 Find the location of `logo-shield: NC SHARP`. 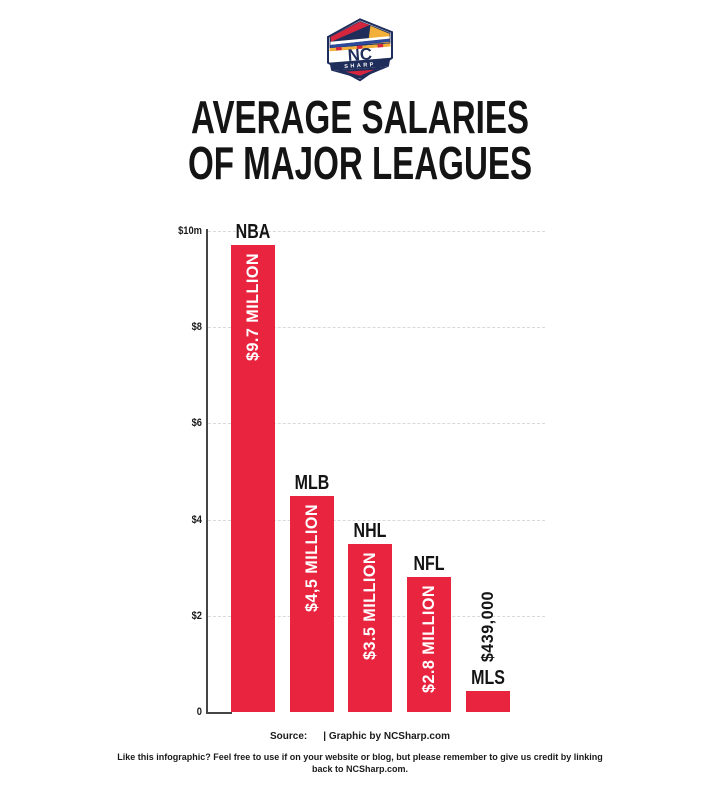

logo-shield: NC SHARP is located at coordinates (360, 50).